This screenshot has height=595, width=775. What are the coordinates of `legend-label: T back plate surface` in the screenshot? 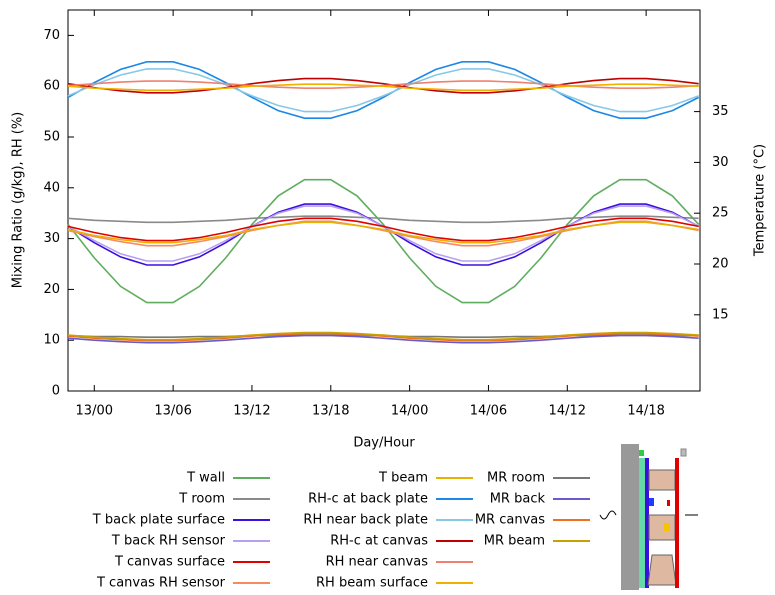 It's located at (158, 520).